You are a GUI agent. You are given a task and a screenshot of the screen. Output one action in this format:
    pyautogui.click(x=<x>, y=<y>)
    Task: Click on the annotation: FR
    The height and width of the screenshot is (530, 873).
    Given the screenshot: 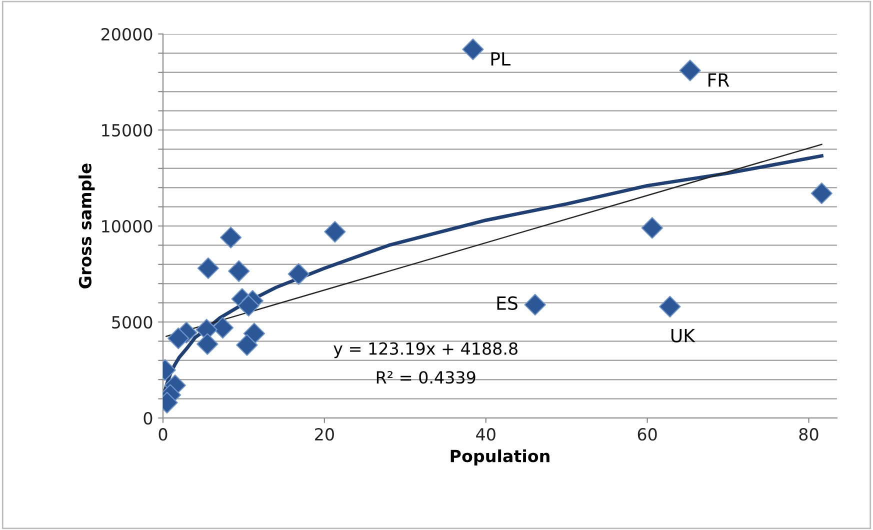 What is the action you would take?
    pyautogui.click(x=719, y=80)
    